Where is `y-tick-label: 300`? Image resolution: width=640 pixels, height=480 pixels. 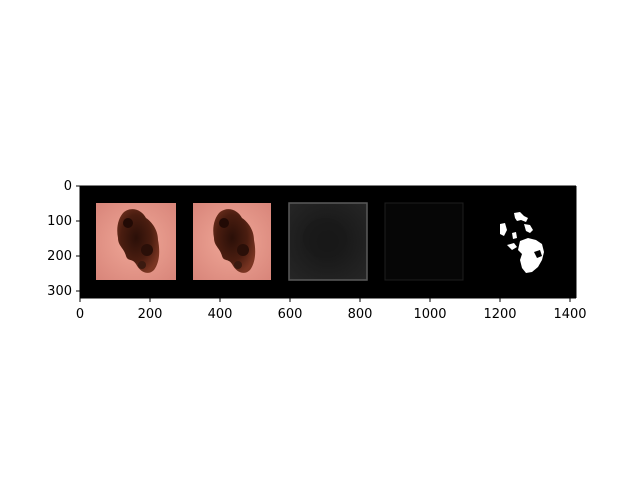 y-tick-label: 300 is located at coordinates (59, 291).